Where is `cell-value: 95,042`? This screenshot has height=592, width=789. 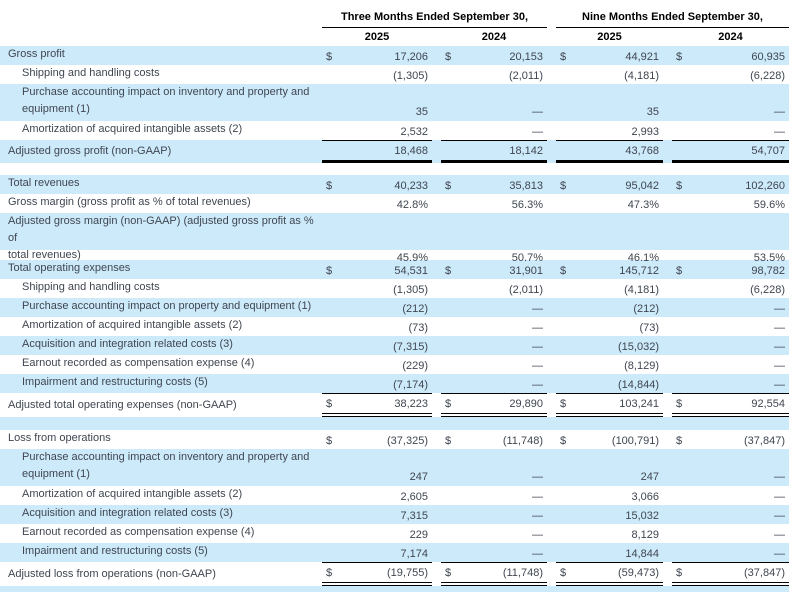 cell-value: 95,042 is located at coordinates (642, 186).